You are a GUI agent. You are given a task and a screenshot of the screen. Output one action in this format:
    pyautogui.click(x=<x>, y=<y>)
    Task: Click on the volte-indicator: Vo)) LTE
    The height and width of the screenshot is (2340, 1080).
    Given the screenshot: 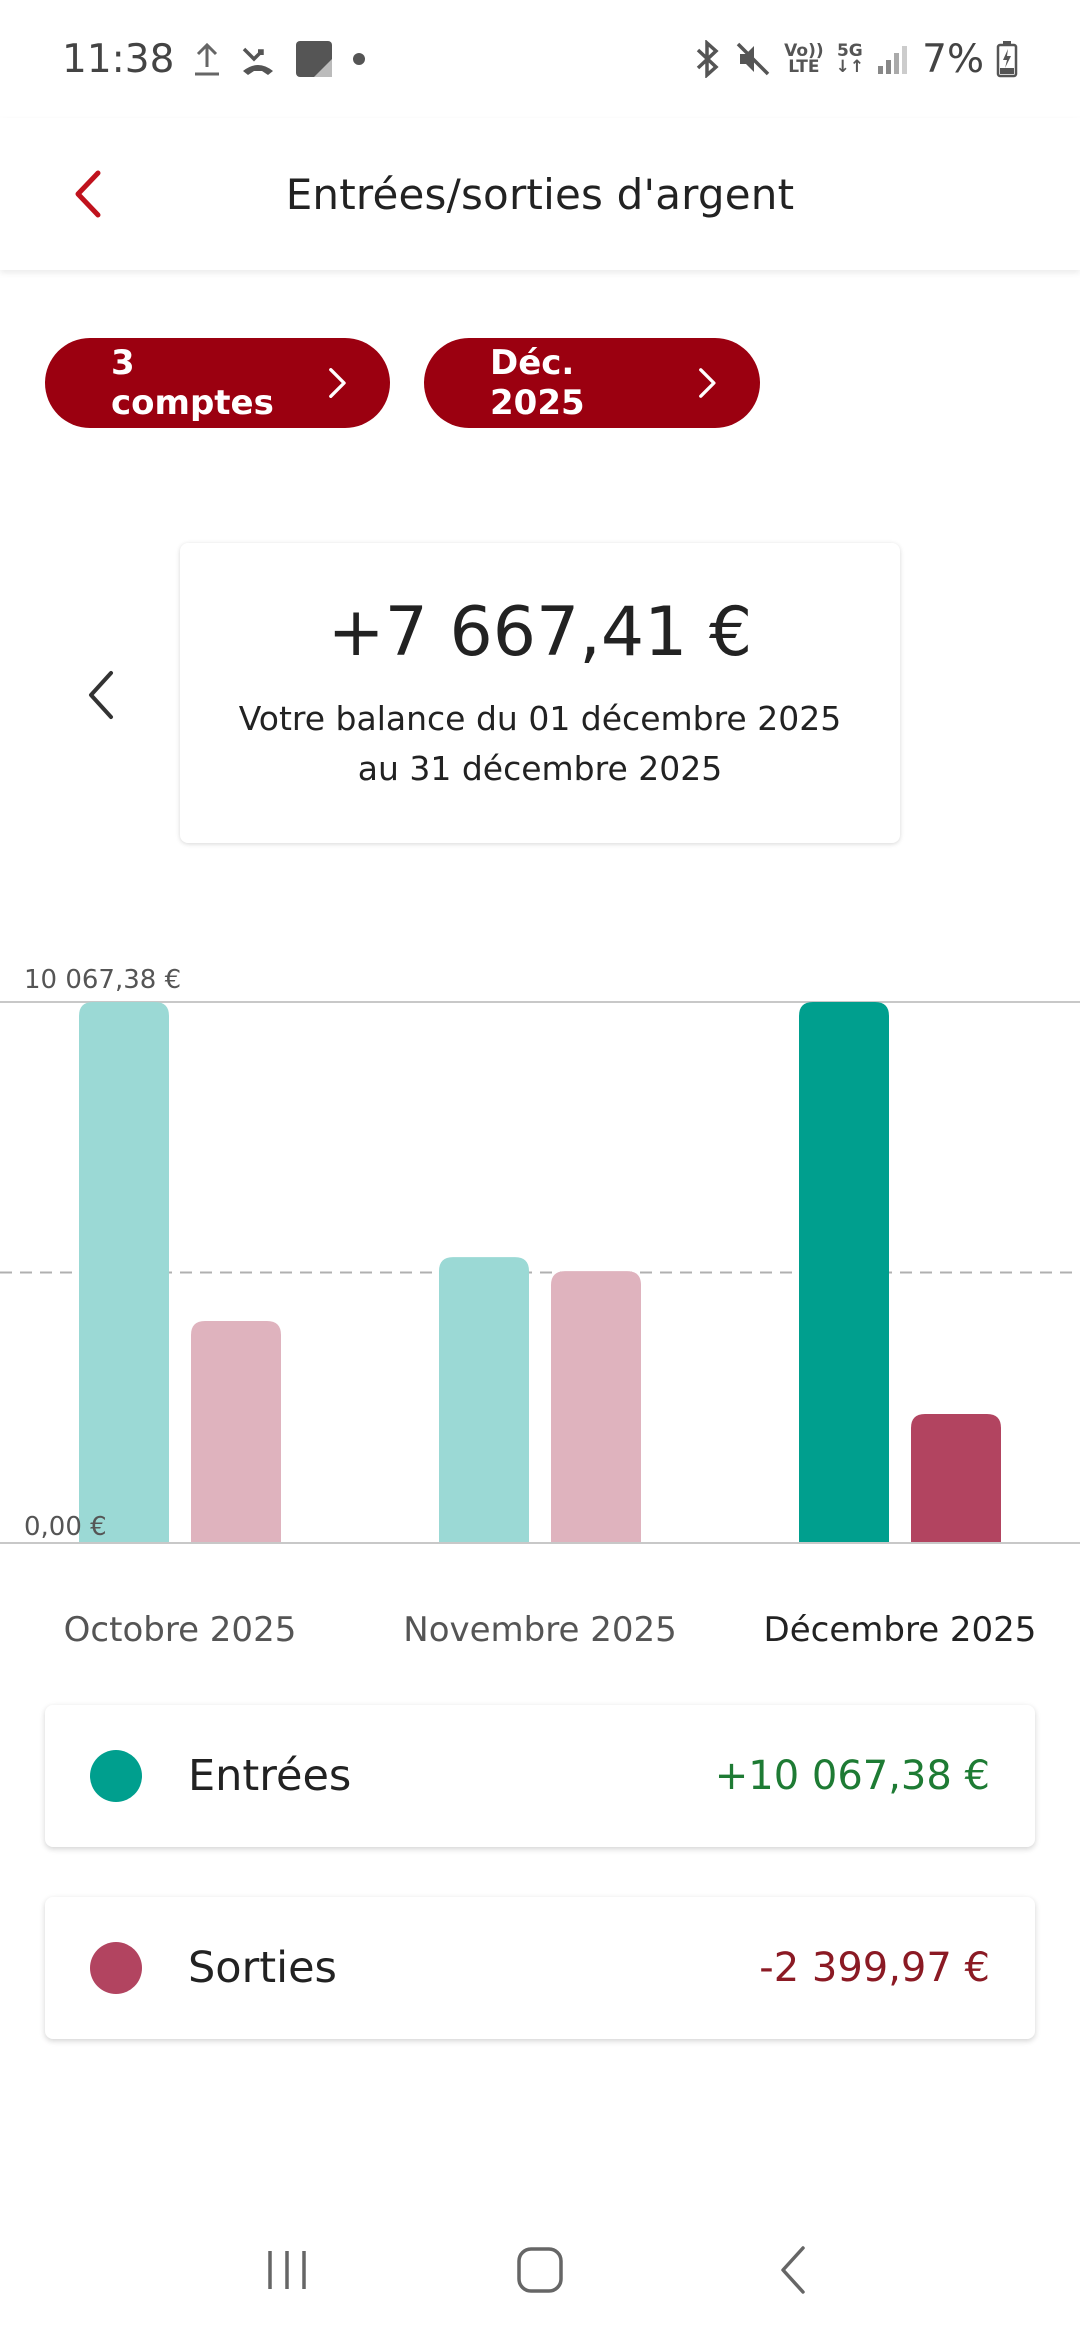 What is the action you would take?
    pyautogui.click(x=804, y=59)
    